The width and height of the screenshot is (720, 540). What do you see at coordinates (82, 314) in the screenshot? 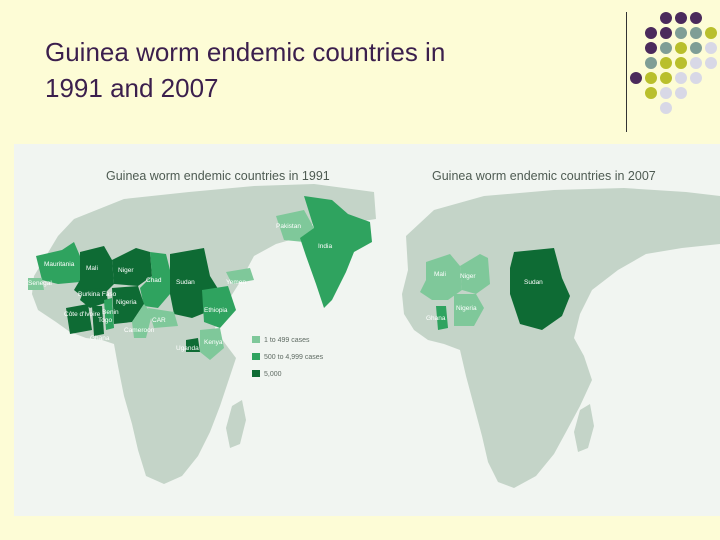
I see `label-cote-divoire: Côte d'Ivoire` at bounding box center [82, 314].